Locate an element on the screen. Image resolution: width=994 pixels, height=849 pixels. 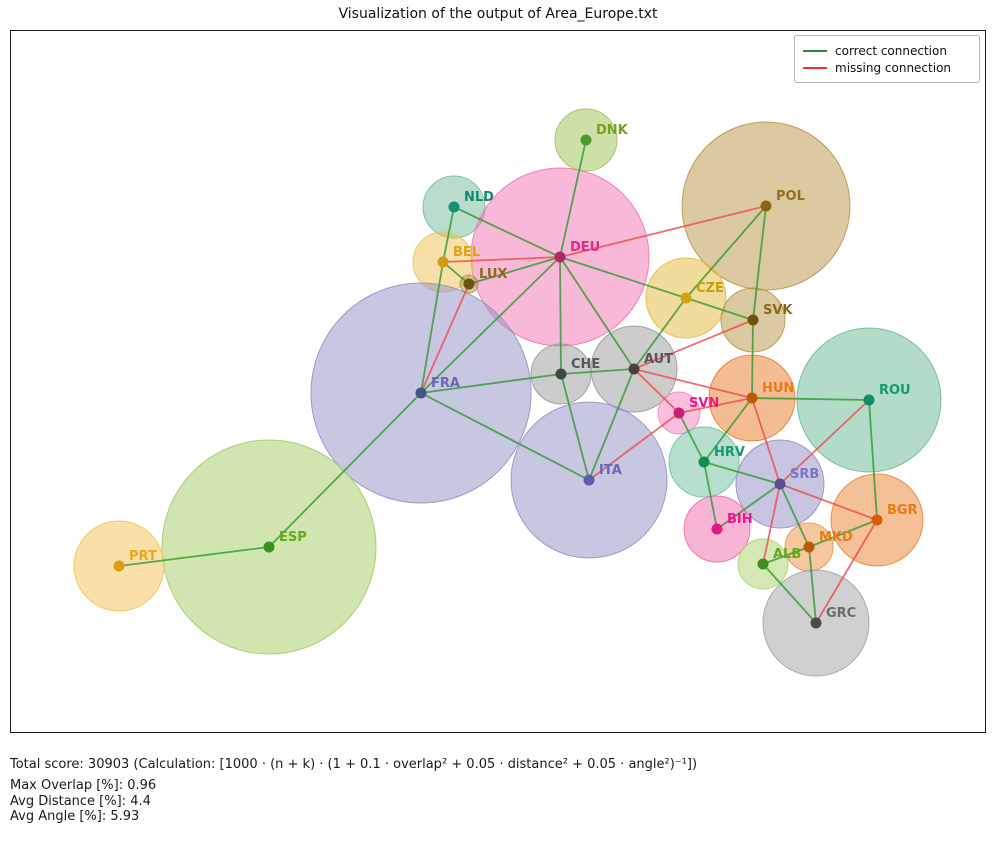
edge-DEU-FRA-correct is located at coordinates (490, 325).